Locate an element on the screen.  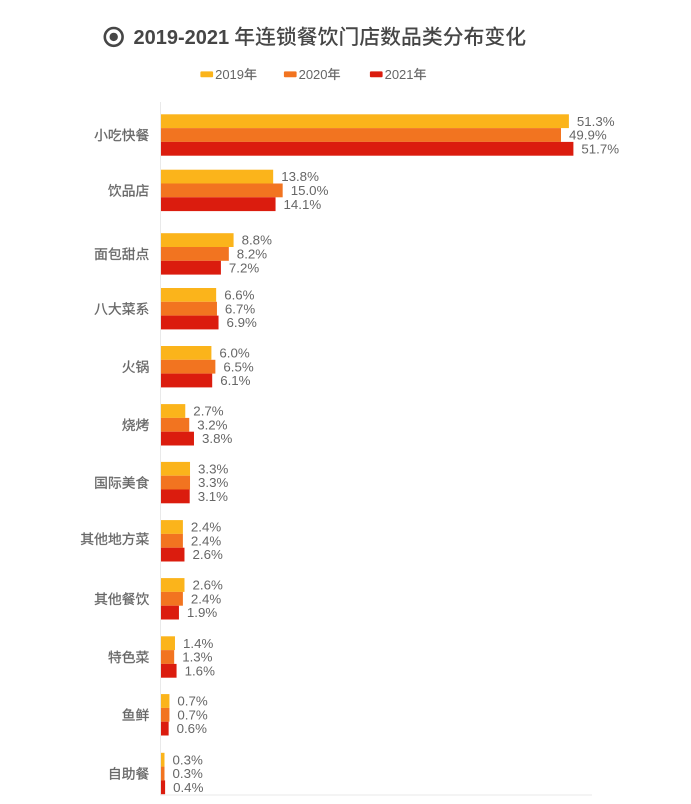
svg-text: 3.8% is located at coordinates (217, 438).